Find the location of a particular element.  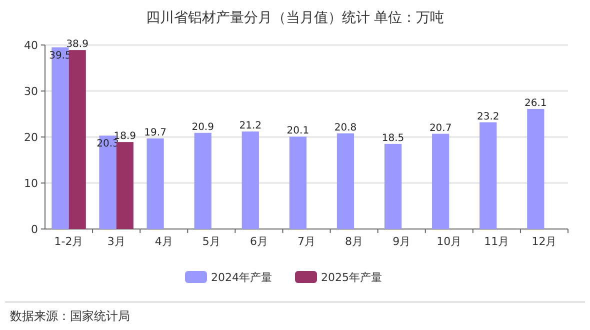

data-label: 26.1 is located at coordinates (535, 103).